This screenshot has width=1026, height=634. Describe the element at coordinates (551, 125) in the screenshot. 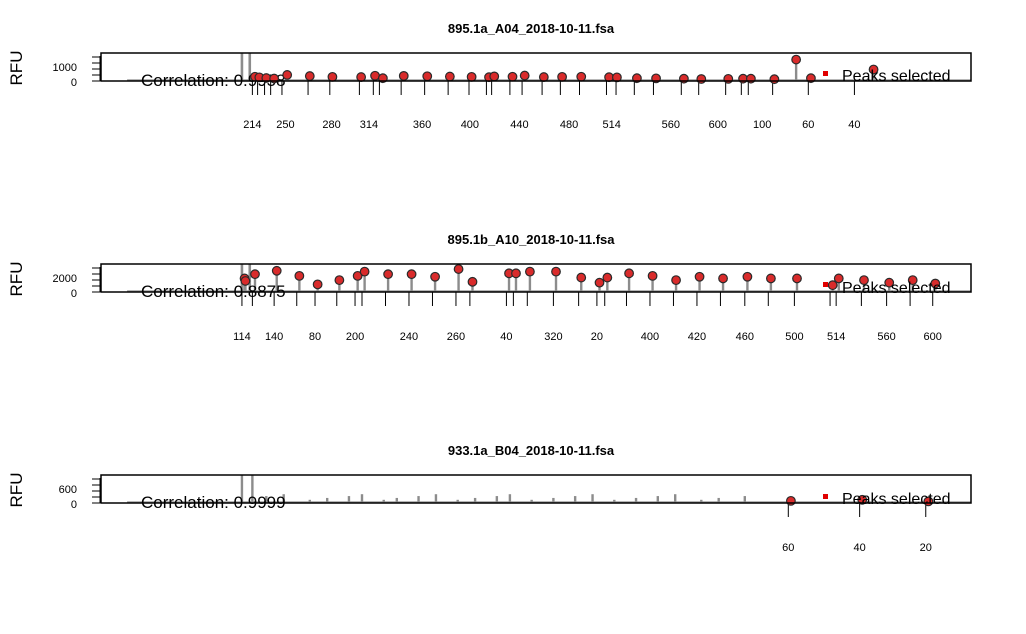

I see `panel-1-size-labels: 214 250 280 314 360 400 440 480 514 560 600 100 60 40` at that location.